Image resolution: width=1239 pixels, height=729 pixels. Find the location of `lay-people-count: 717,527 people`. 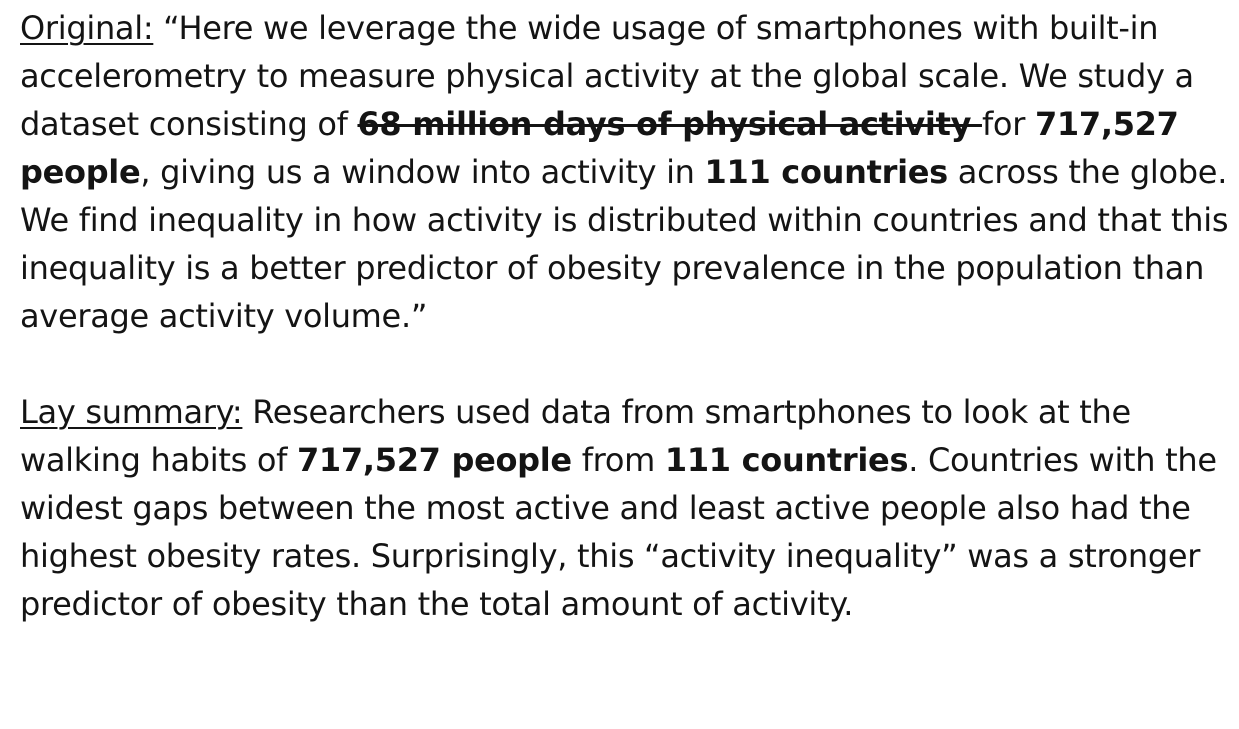

lay-people-count: 717,527 people is located at coordinates (434, 460).